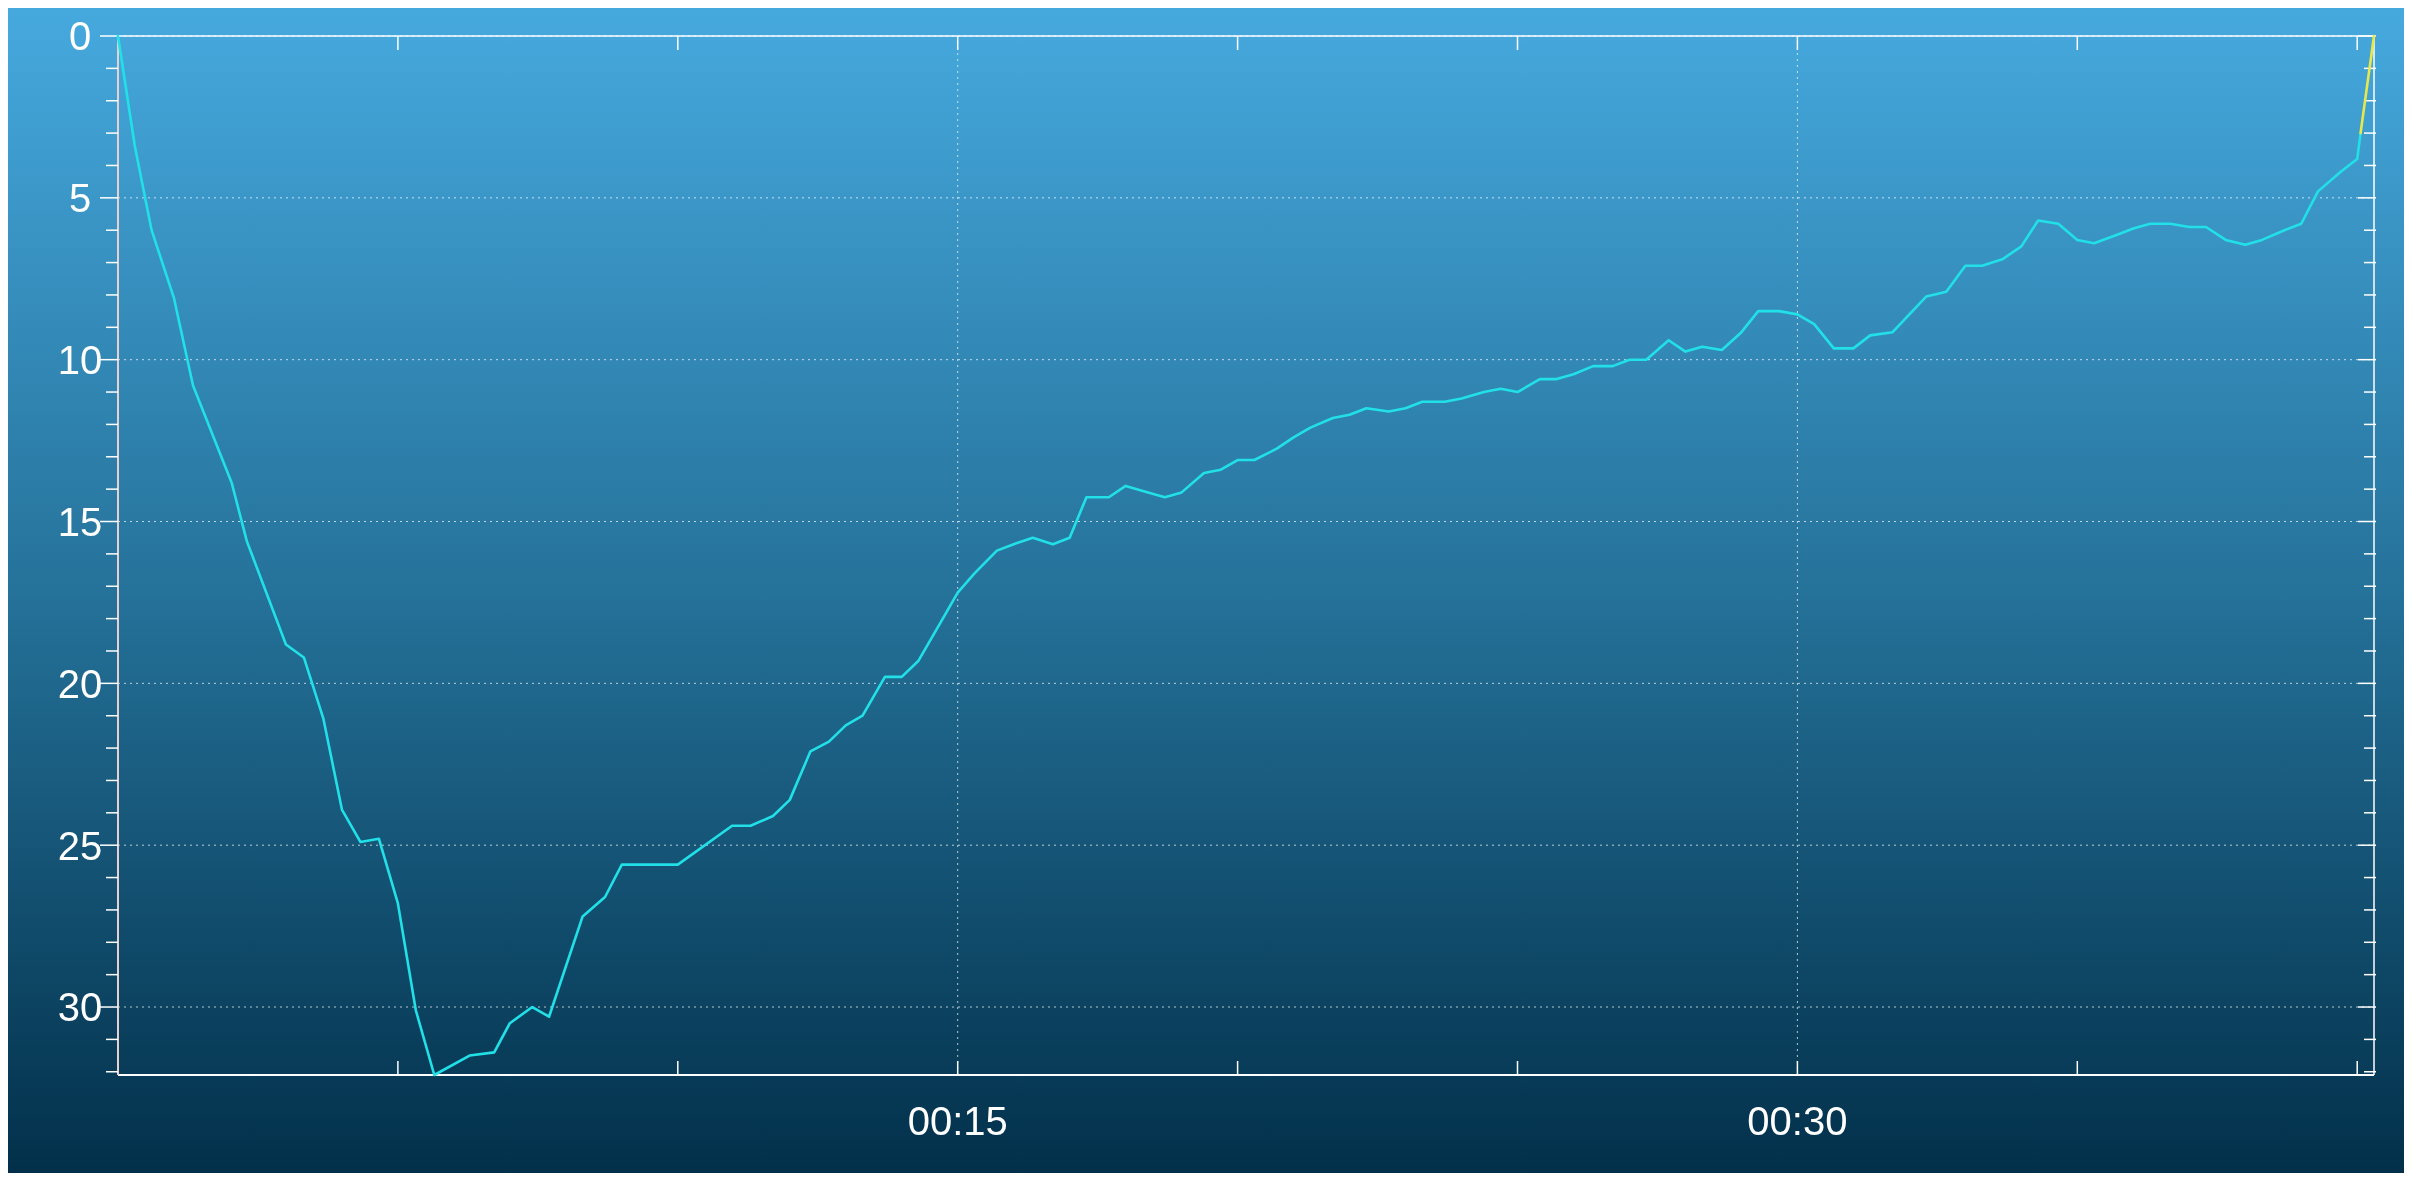  Describe the element at coordinates (80, 521) in the screenshot. I see `y-tick-label: 15` at that location.